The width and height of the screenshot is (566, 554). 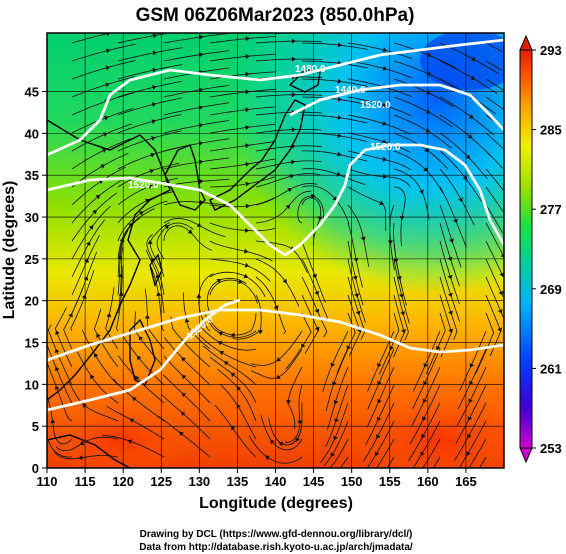 What do you see at coordinates (32, 92) in the screenshot?
I see `y-tick-label: 45` at bounding box center [32, 92].